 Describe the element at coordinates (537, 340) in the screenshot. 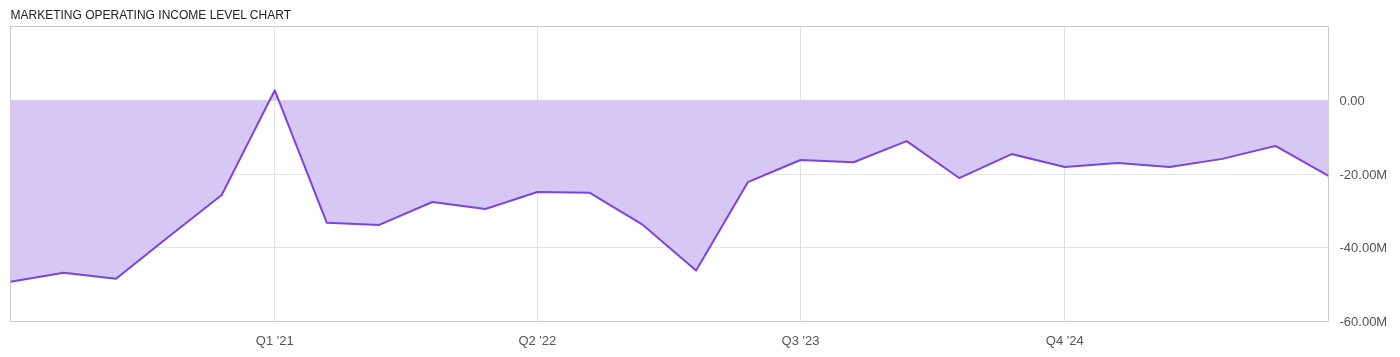

I see `x-tick-label: Q2 '22` at that location.